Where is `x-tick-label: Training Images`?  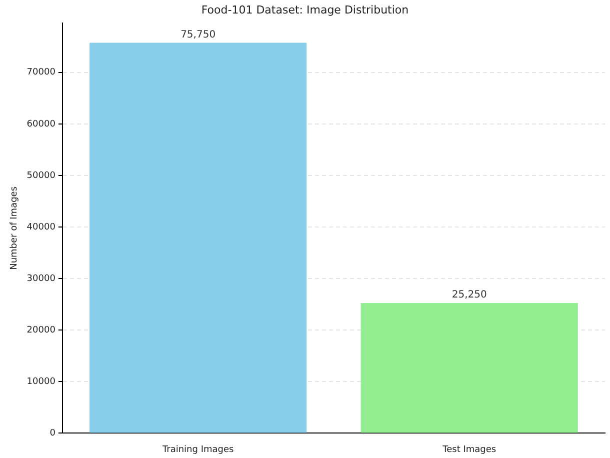 x-tick-label: Training Images is located at coordinates (197, 449).